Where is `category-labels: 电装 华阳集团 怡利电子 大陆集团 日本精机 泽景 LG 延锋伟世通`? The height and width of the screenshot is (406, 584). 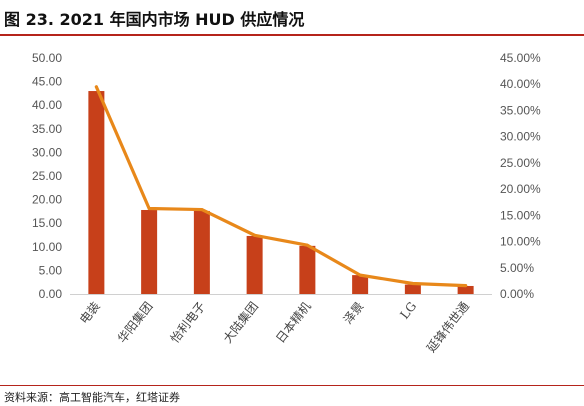 category-labels: 电装 华阳集团 怡利电子 大陆集团 日本精机 泽景 LG 延锋伟世通 is located at coordinates (274, 327).